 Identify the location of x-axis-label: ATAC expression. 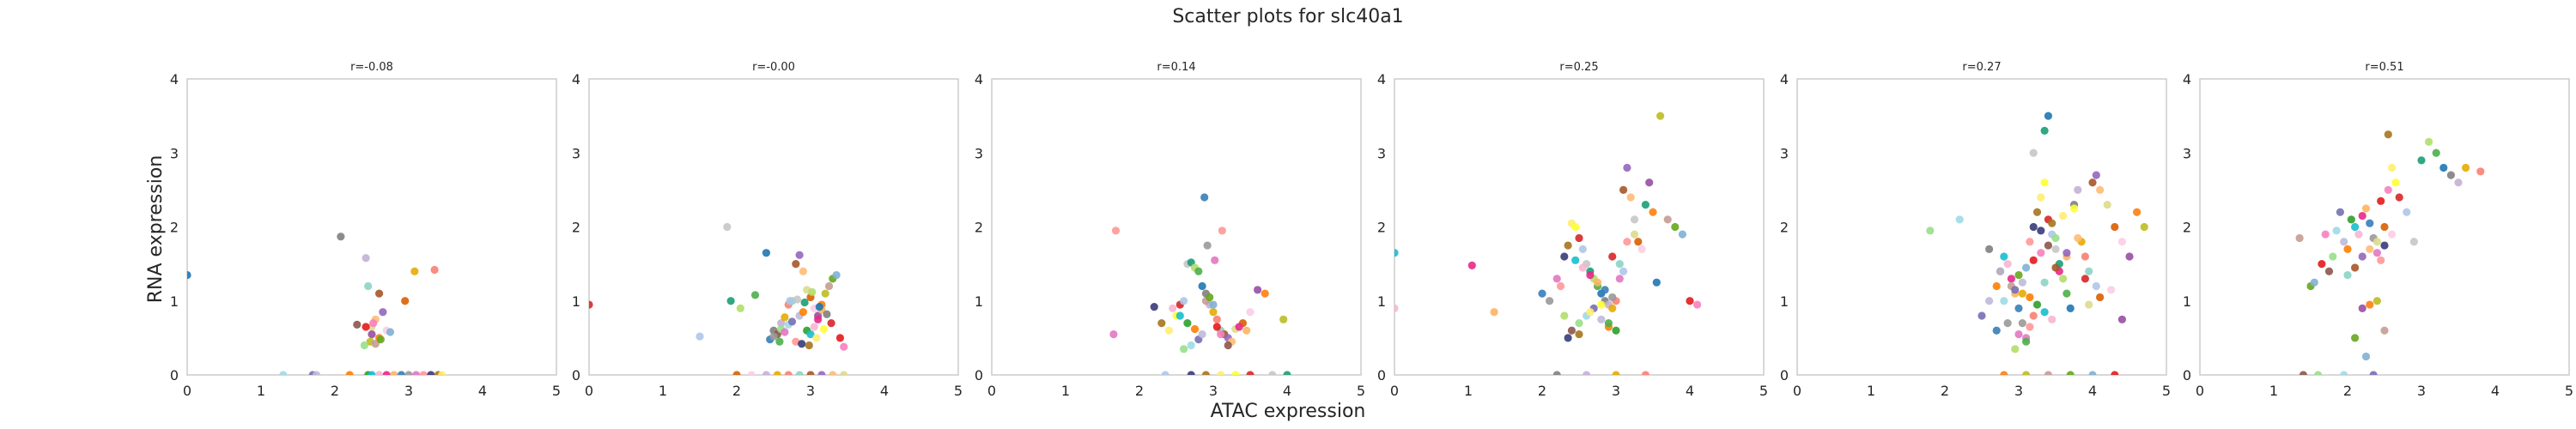
(1288, 411).